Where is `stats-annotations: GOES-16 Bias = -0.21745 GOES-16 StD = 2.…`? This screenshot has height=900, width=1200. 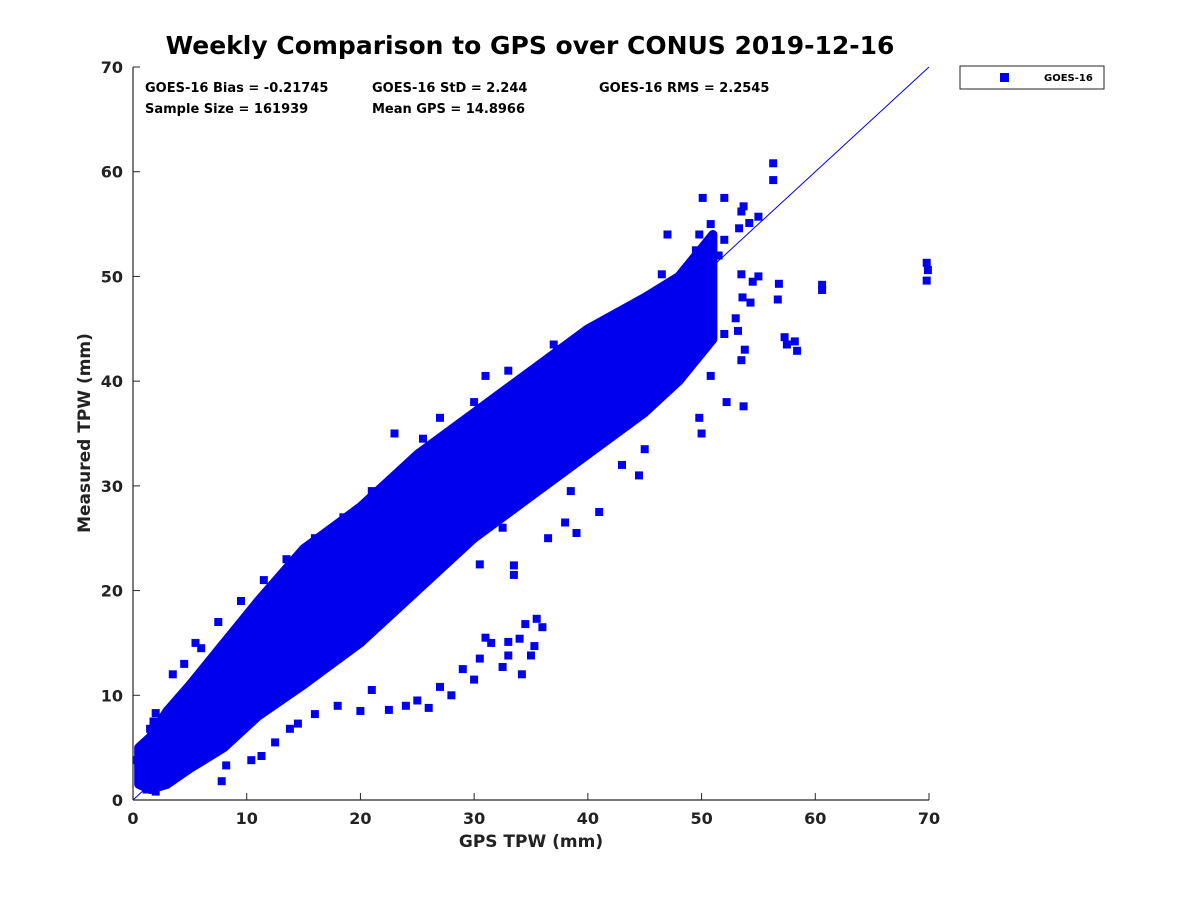
stats-annotations: GOES-16 Bias = -0.21745 GOES-16 StD = 2.… is located at coordinates (457, 99).